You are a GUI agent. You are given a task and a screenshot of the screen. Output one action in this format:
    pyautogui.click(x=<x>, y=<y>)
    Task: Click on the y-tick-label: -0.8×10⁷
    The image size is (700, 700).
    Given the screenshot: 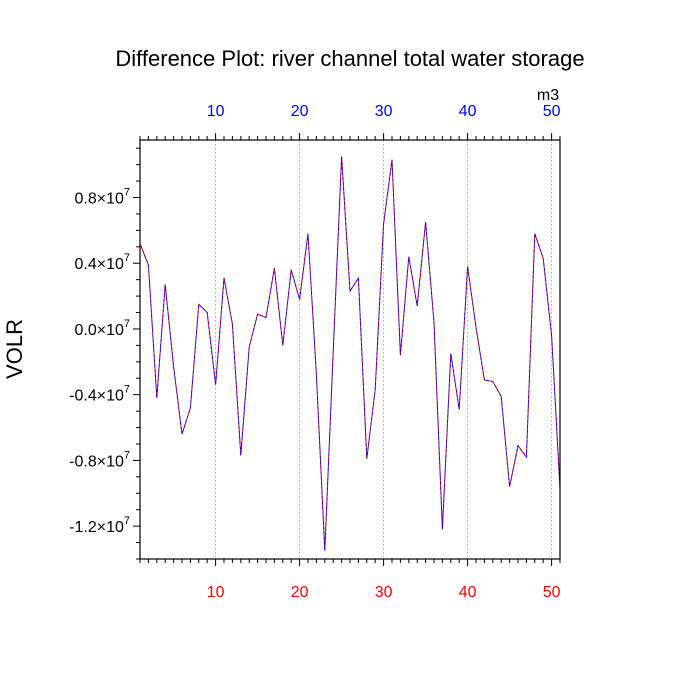 What is the action you would take?
    pyautogui.click(x=99, y=459)
    